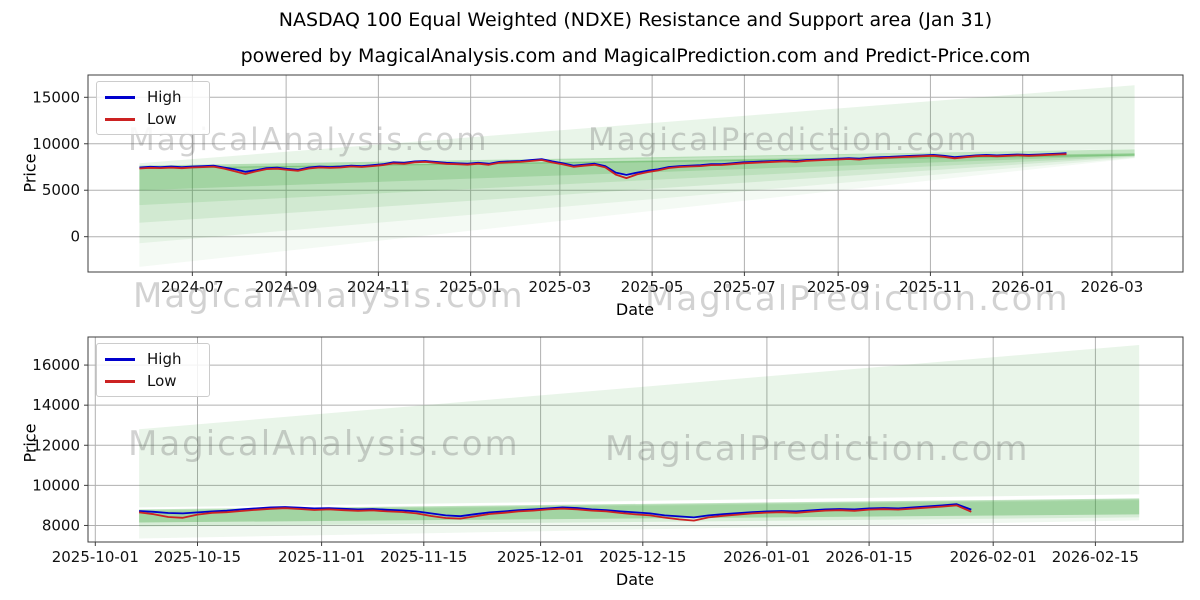 The width and height of the screenshot is (1200, 600). I want to click on watermark-prediction-bottom: MagicalPrediction.com, so click(817, 449).